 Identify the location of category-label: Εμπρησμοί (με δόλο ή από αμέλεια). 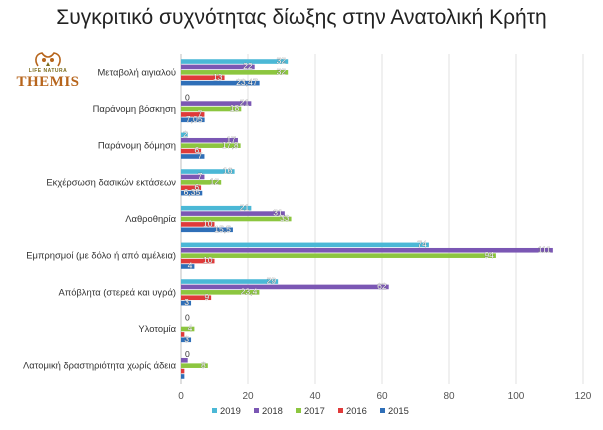
(101, 255).